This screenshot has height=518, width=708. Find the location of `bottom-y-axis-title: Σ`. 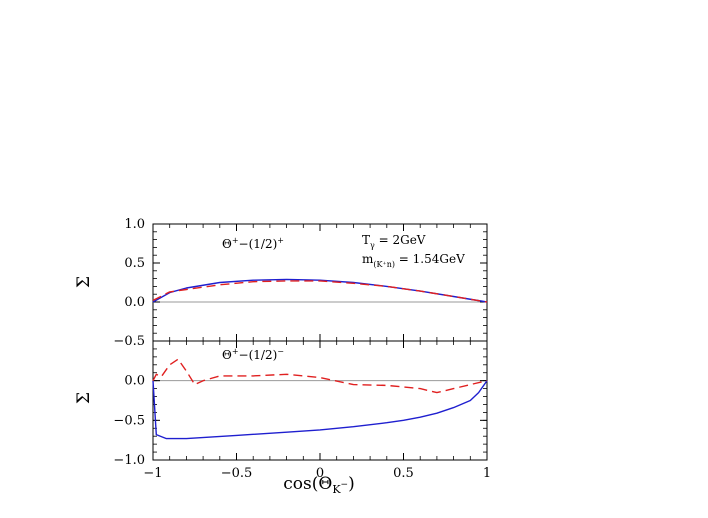

bottom-y-axis-title: Σ is located at coordinates (84, 398).